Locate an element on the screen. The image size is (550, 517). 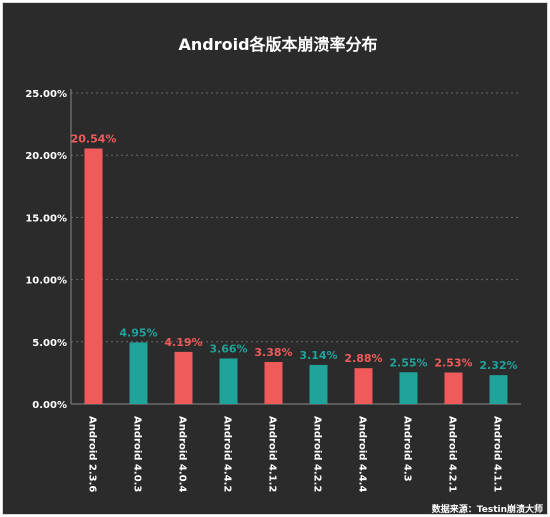
y-tick-label: 0.00% is located at coordinates (49, 405).